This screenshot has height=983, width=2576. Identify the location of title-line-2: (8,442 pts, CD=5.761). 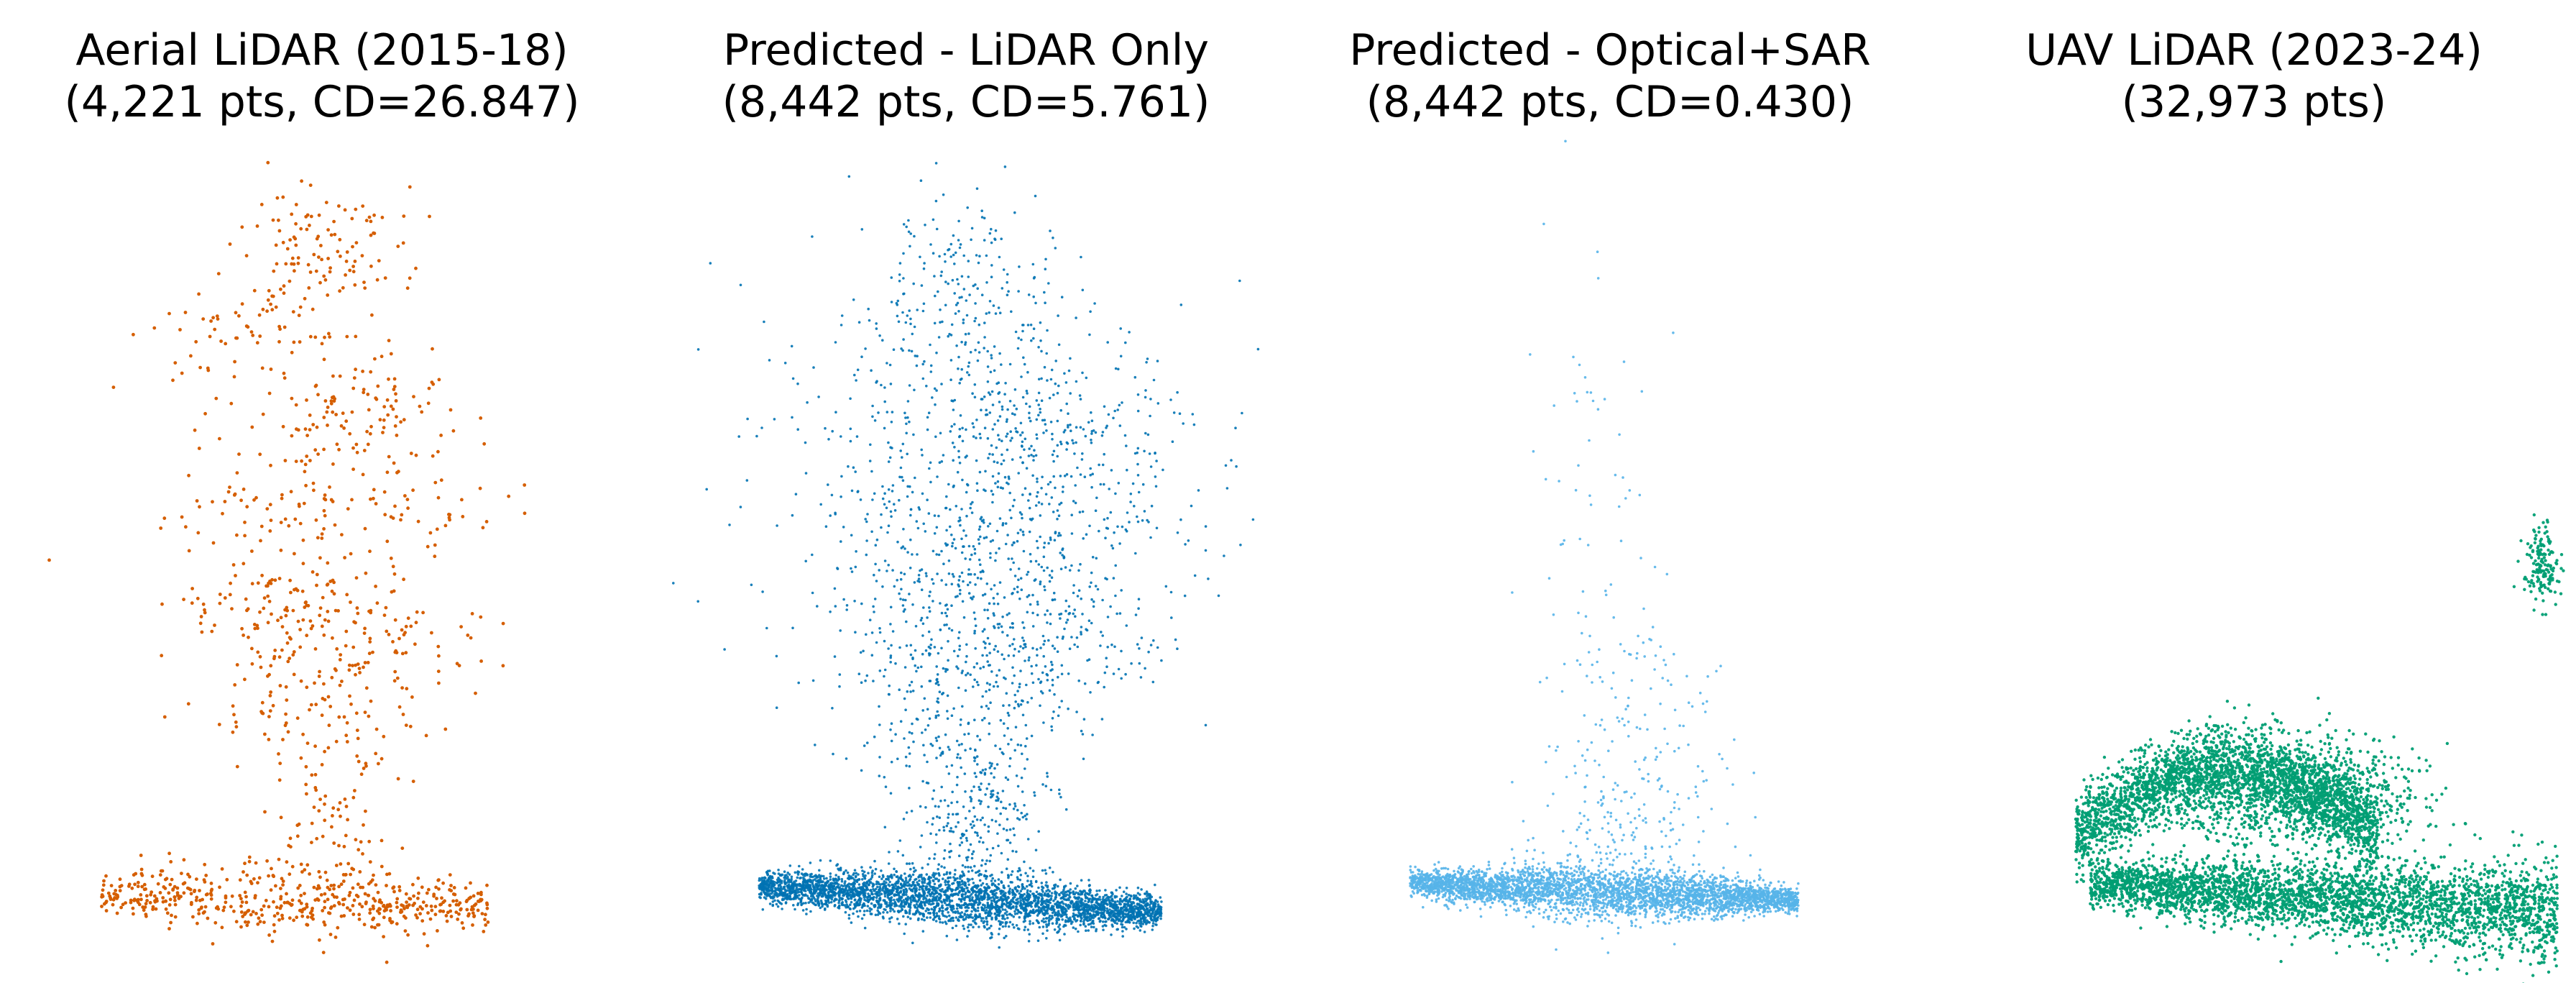
(966, 102).